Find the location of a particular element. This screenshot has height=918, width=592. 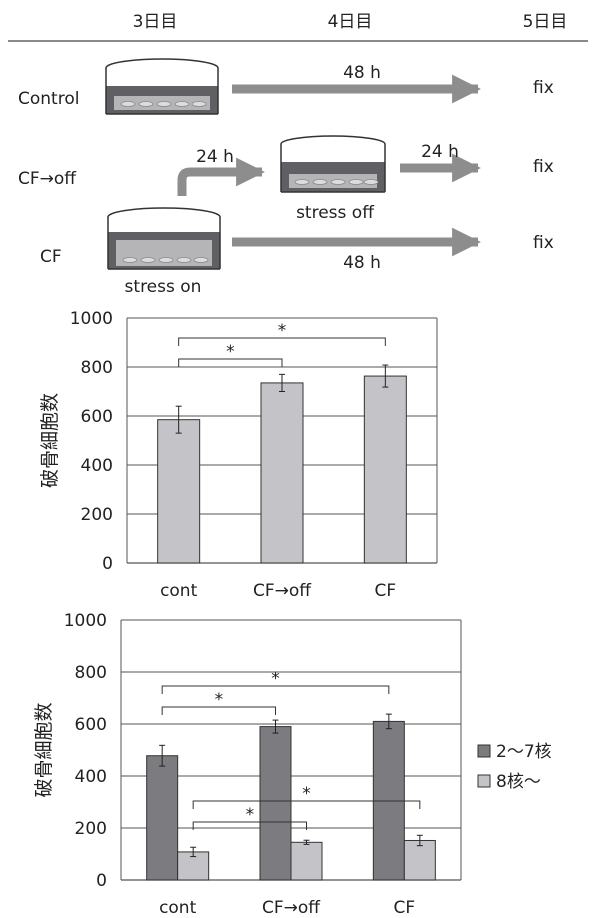

row-label-control: Control is located at coordinates (48, 99).